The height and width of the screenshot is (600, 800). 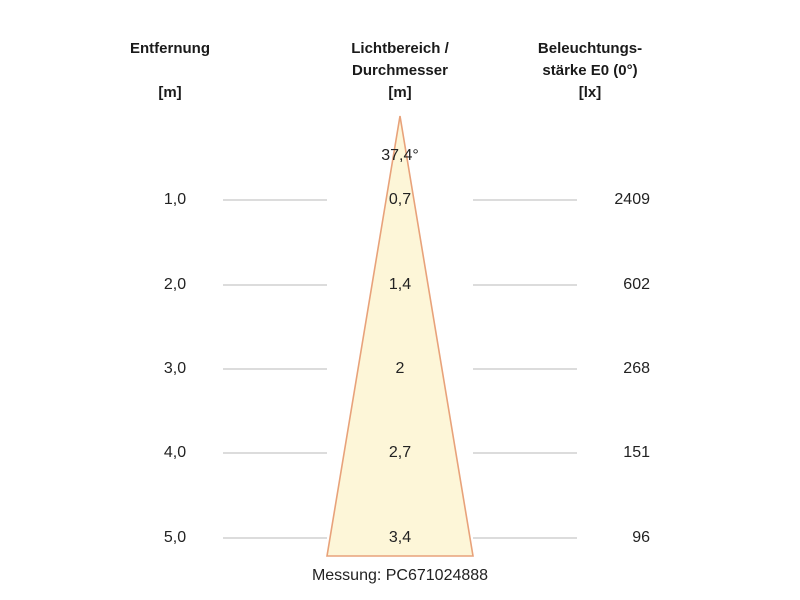 I want to click on distance-header: Entfernung [m], so click(x=170, y=71).